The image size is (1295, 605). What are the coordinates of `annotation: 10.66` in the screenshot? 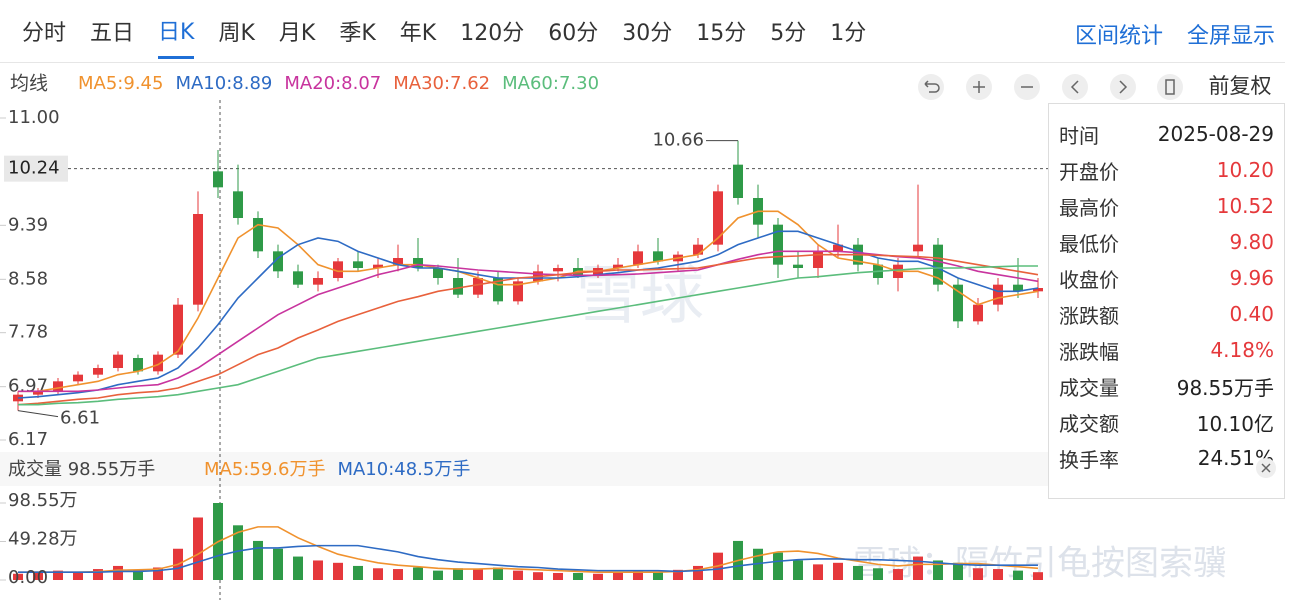 It's located at (678, 140).